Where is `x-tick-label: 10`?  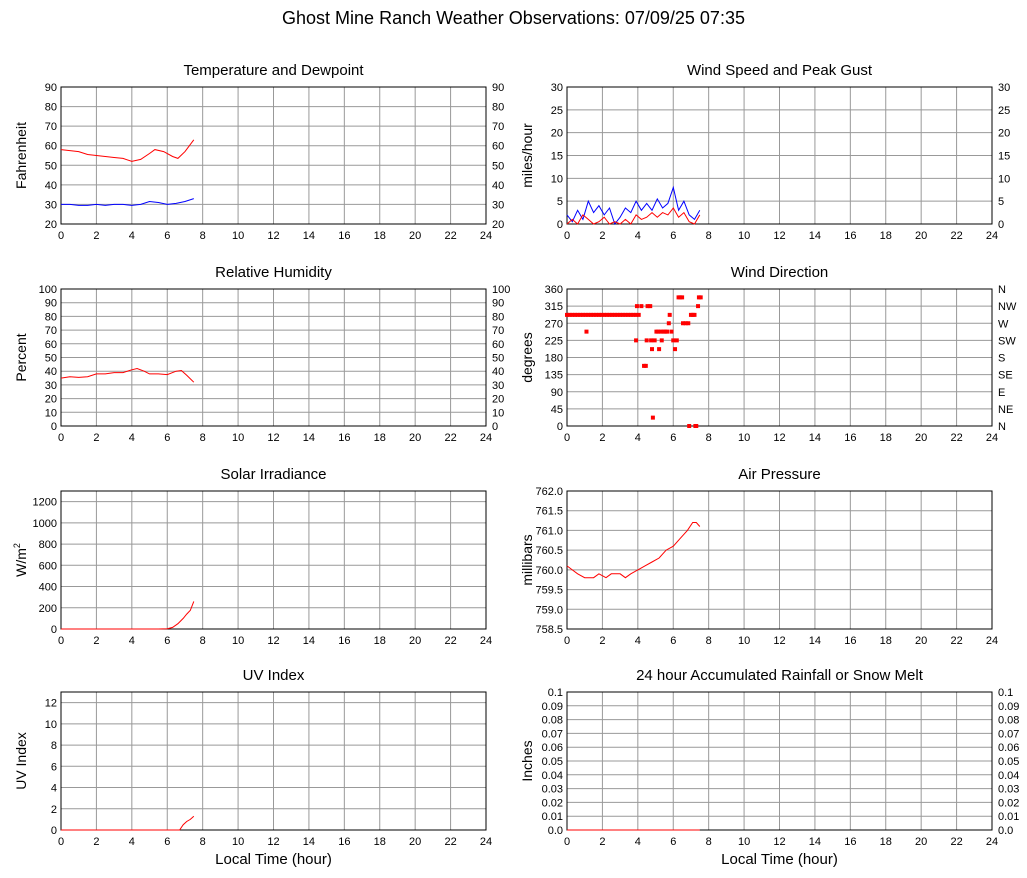
x-tick-label: 10 is located at coordinates (238, 641).